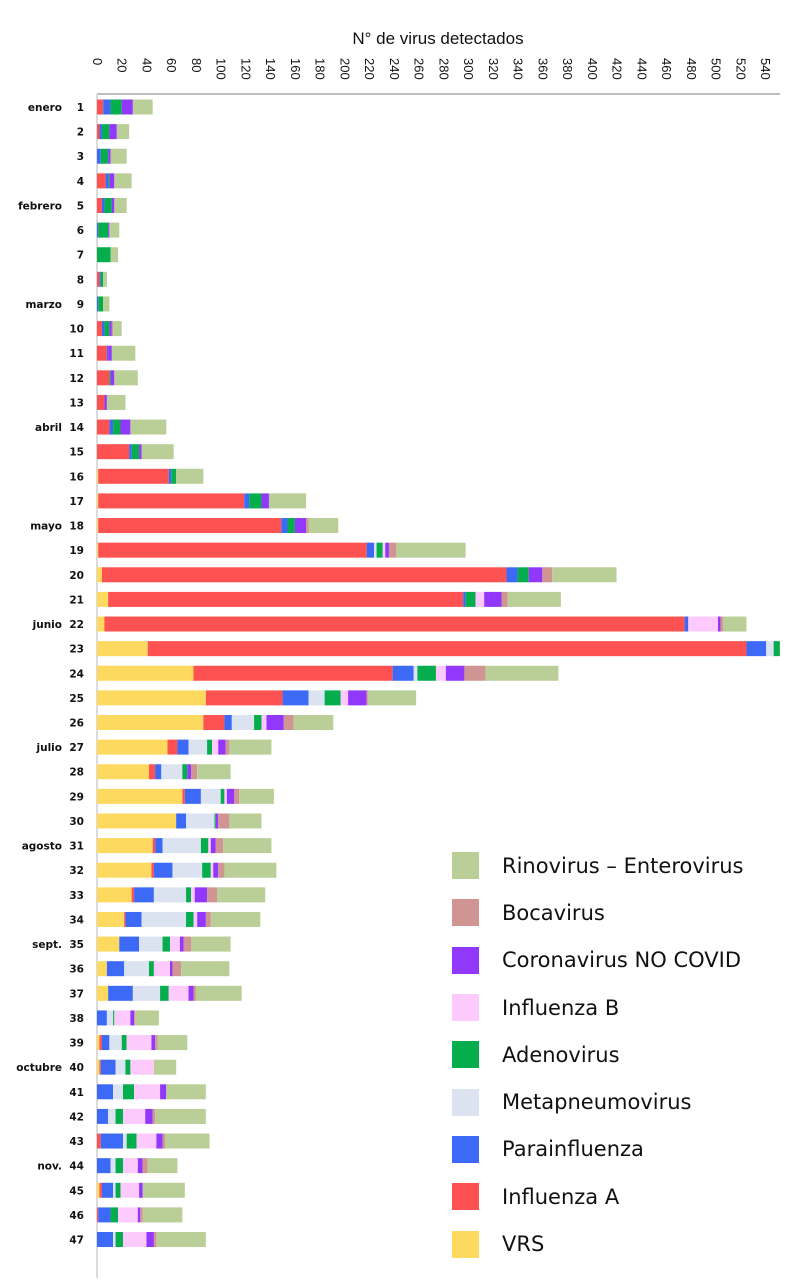  What do you see at coordinates (49, 748) in the screenshot?
I see `month-label: julio` at bounding box center [49, 748].